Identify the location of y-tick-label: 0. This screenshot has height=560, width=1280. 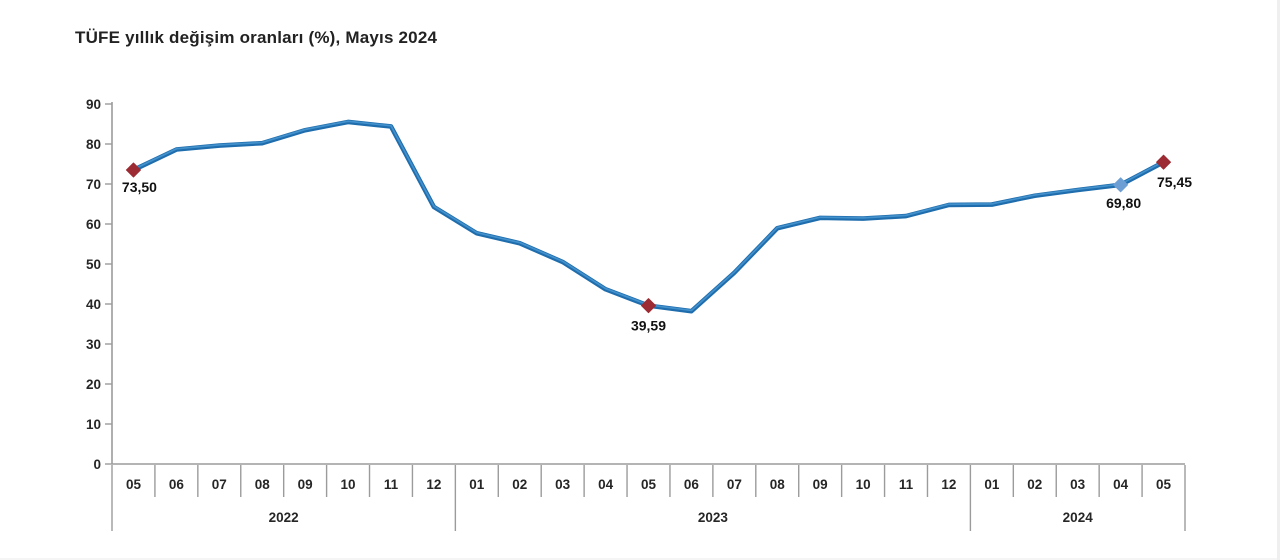
(97, 464).